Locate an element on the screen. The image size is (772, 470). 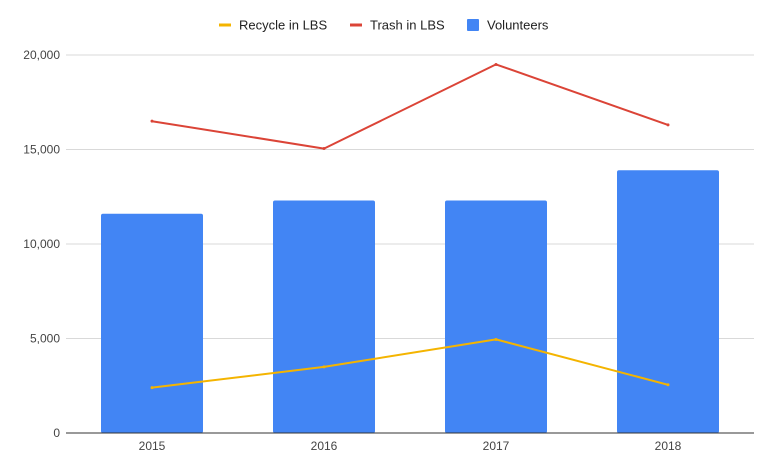
bar-volunteers-2017 is located at coordinates (496, 316).